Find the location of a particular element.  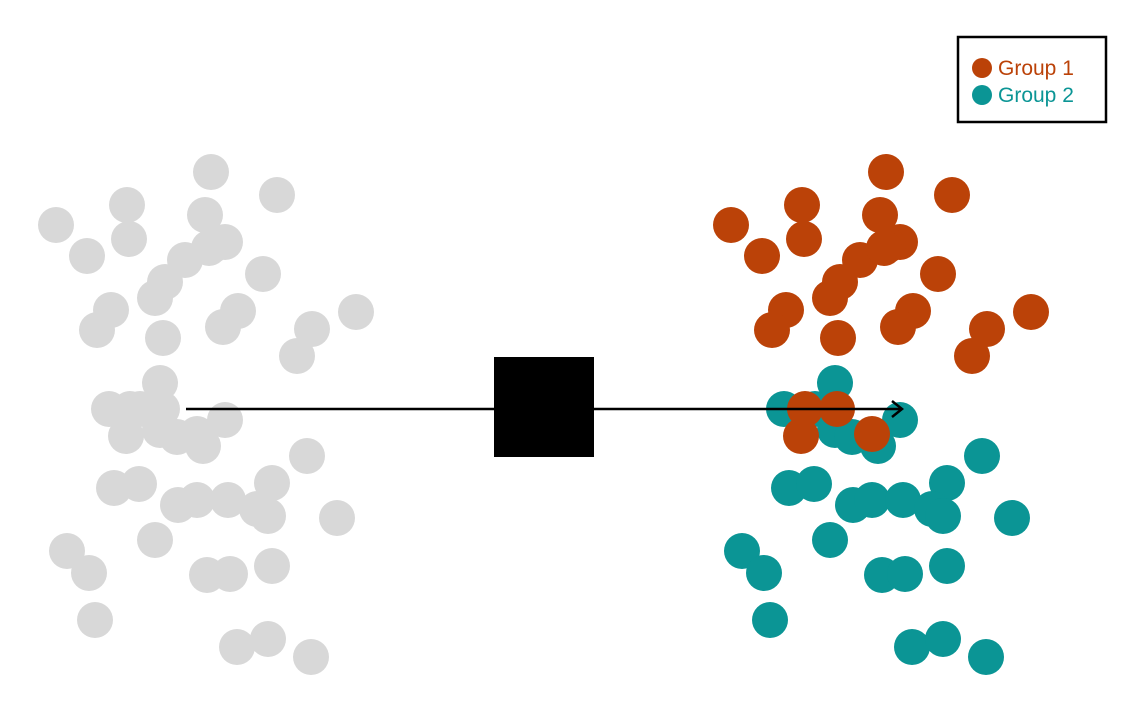

legend-label-group-1: Group 1 is located at coordinates (1036, 68).